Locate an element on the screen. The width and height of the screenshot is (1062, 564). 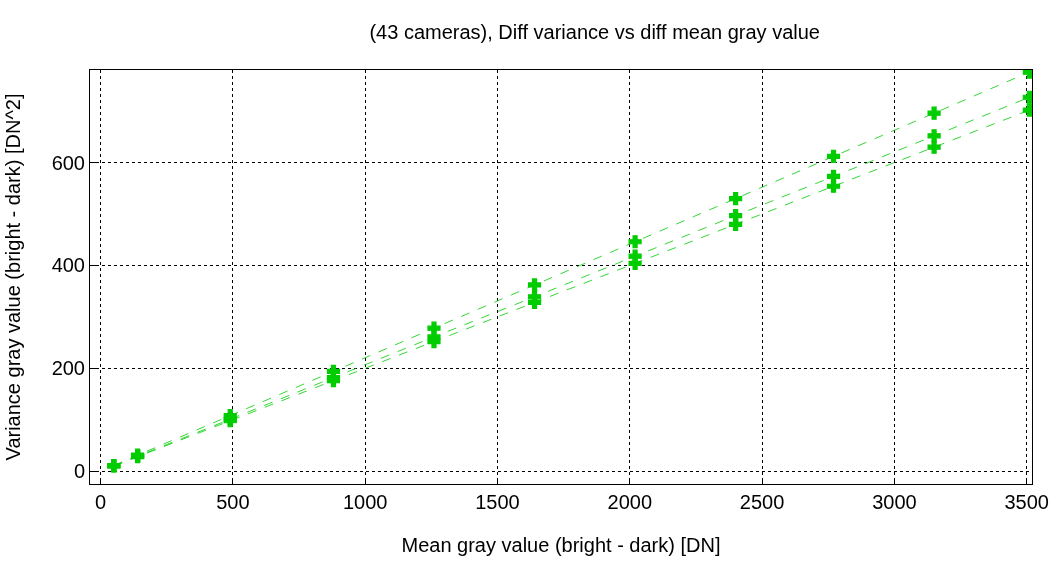
x-tick-label: 3500 is located at coordinates (1026, 502).